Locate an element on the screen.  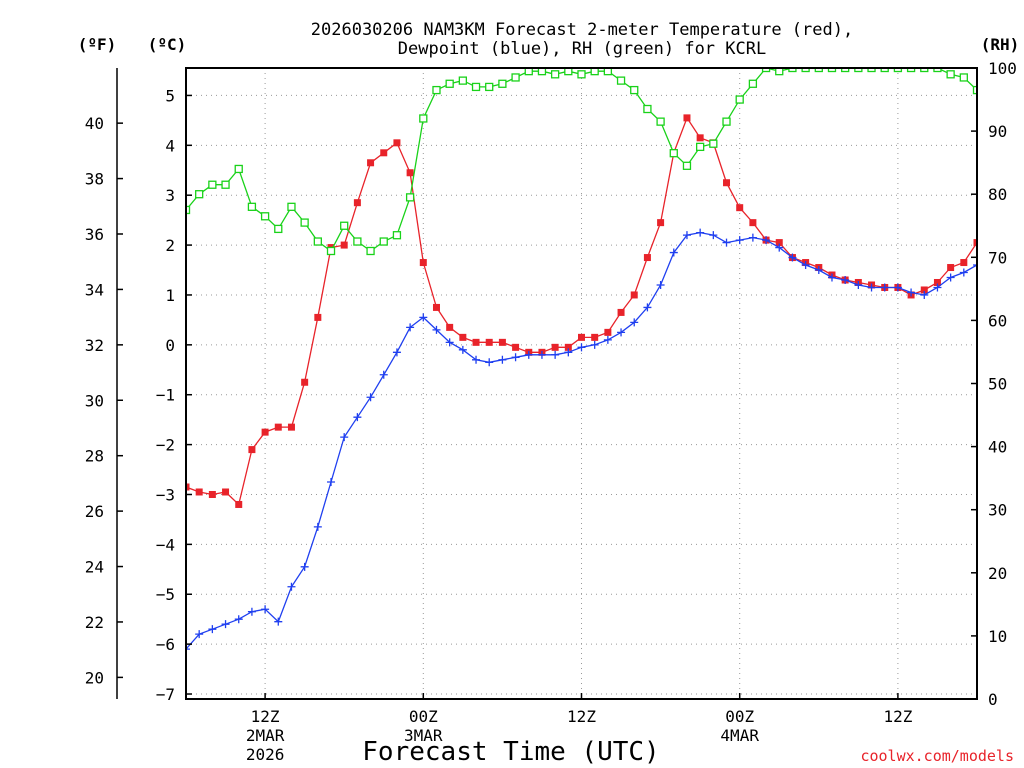
fahrenheit-tick-label: 20 is located at coordinates (94, 677).